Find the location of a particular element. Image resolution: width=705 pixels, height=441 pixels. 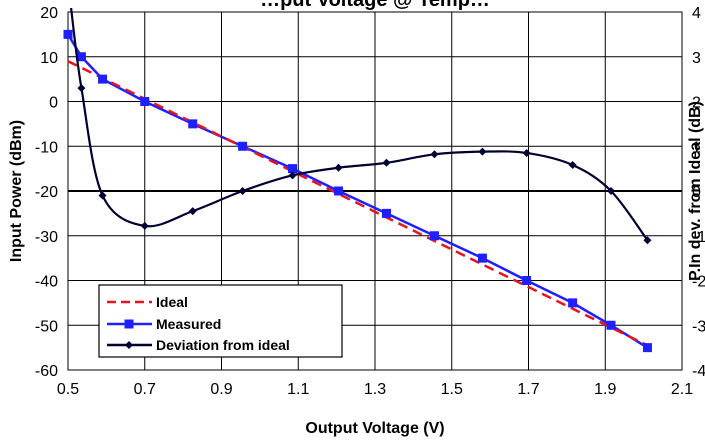

y2-tick-label: 2 is located at coordinates (696, 103).